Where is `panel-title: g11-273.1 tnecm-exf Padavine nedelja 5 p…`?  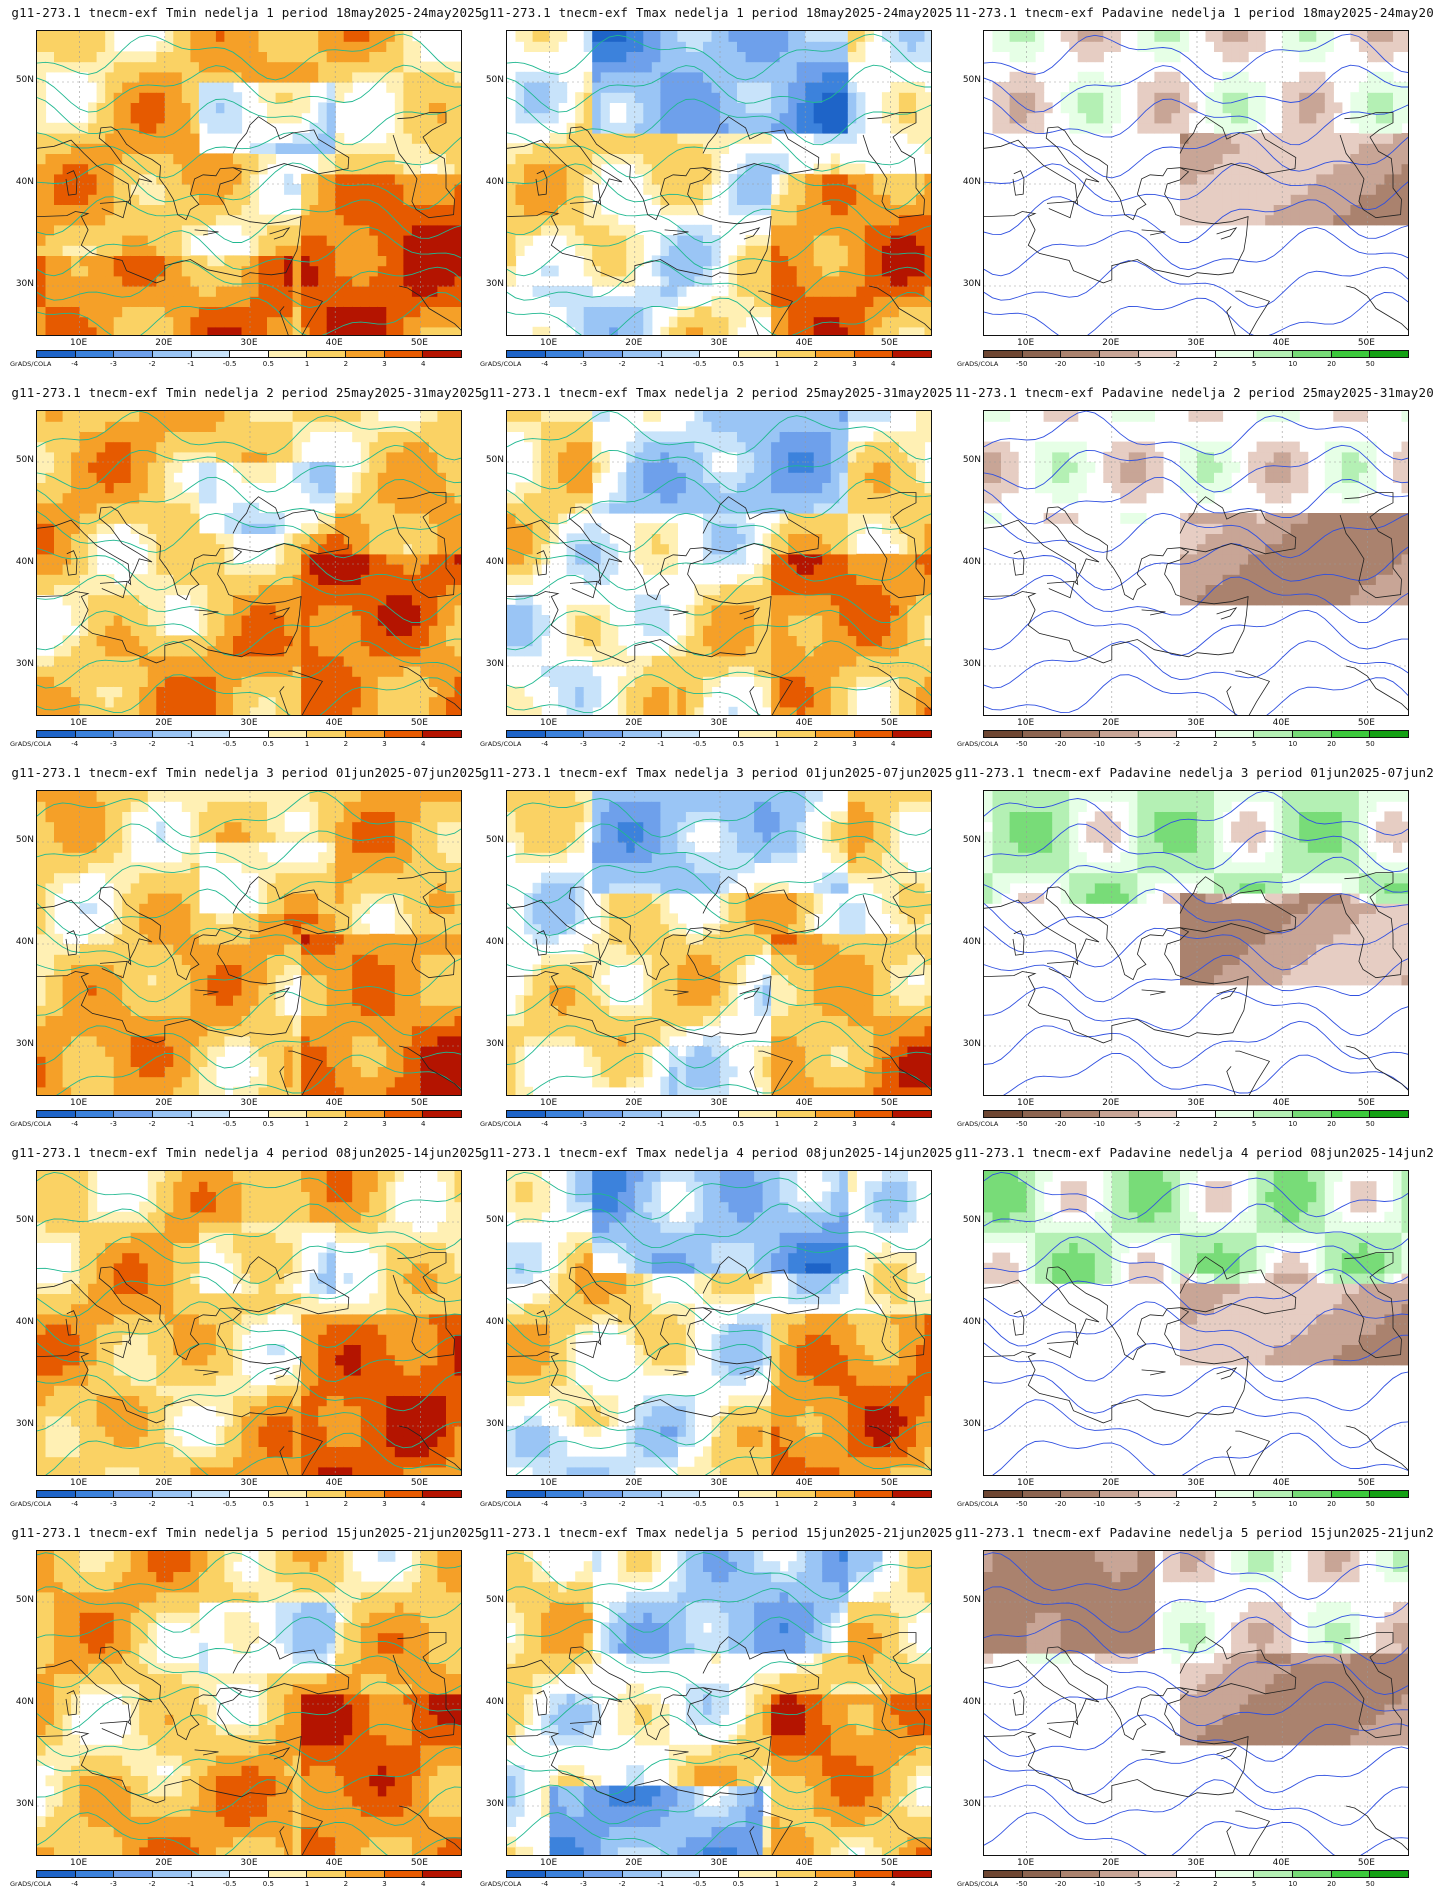
panel-title: g11-273.1 tnecm-exf Padavine nedelja 5 p… is located at coordinates (1194, 1533).